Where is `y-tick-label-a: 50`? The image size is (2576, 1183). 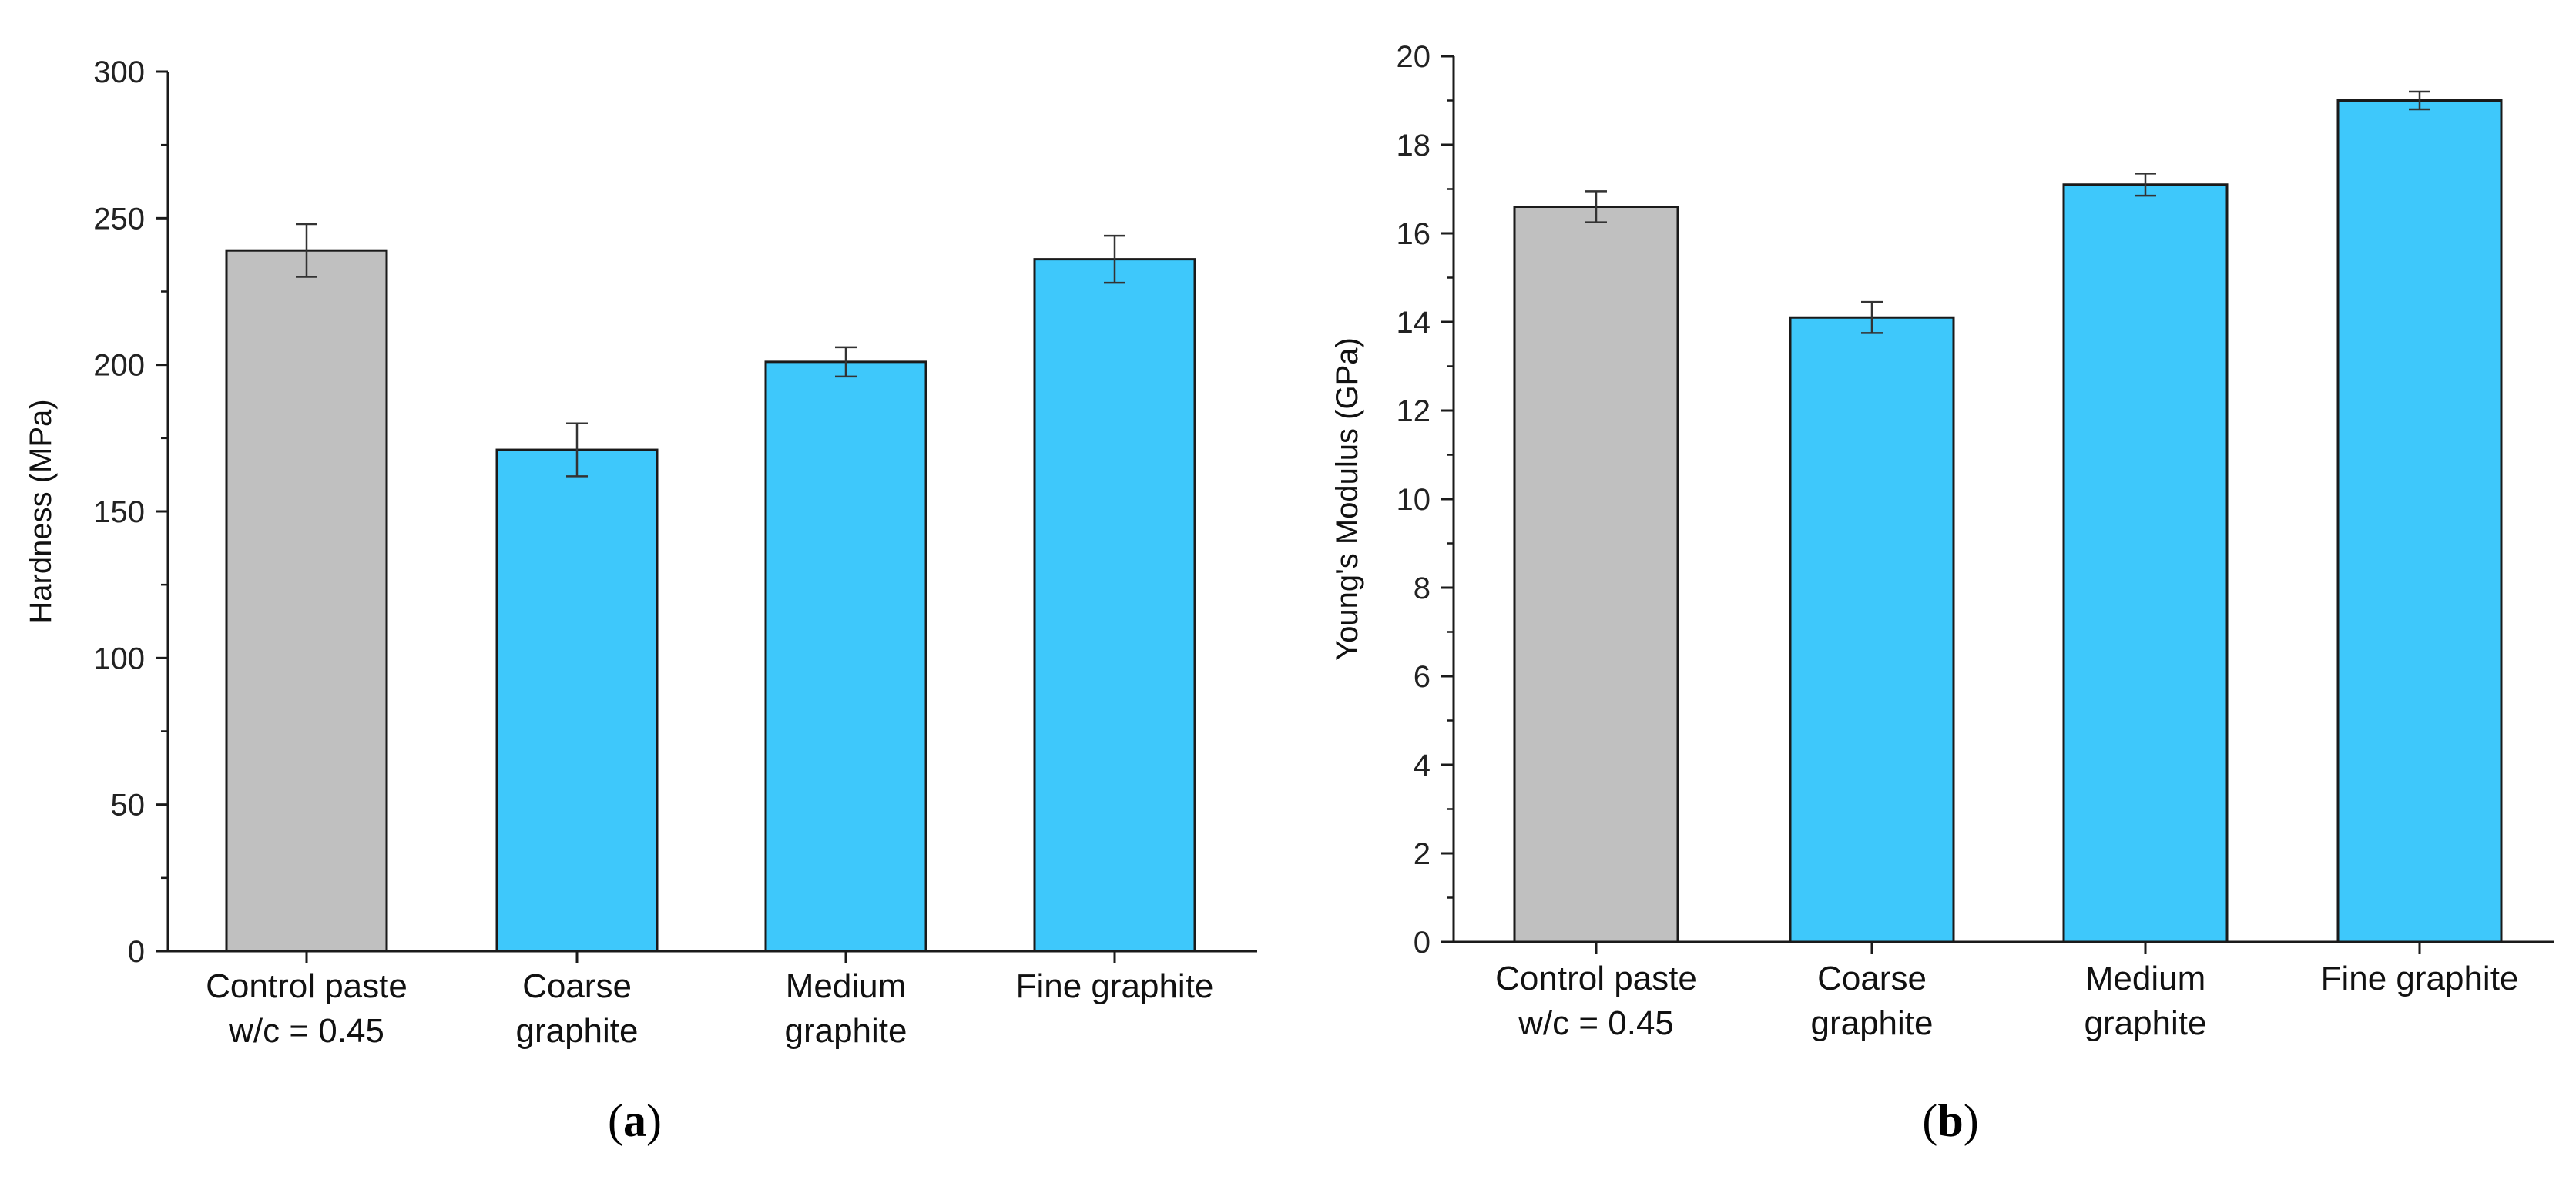
y-tick-label-a: 50 is located at coordinates (128, 806).